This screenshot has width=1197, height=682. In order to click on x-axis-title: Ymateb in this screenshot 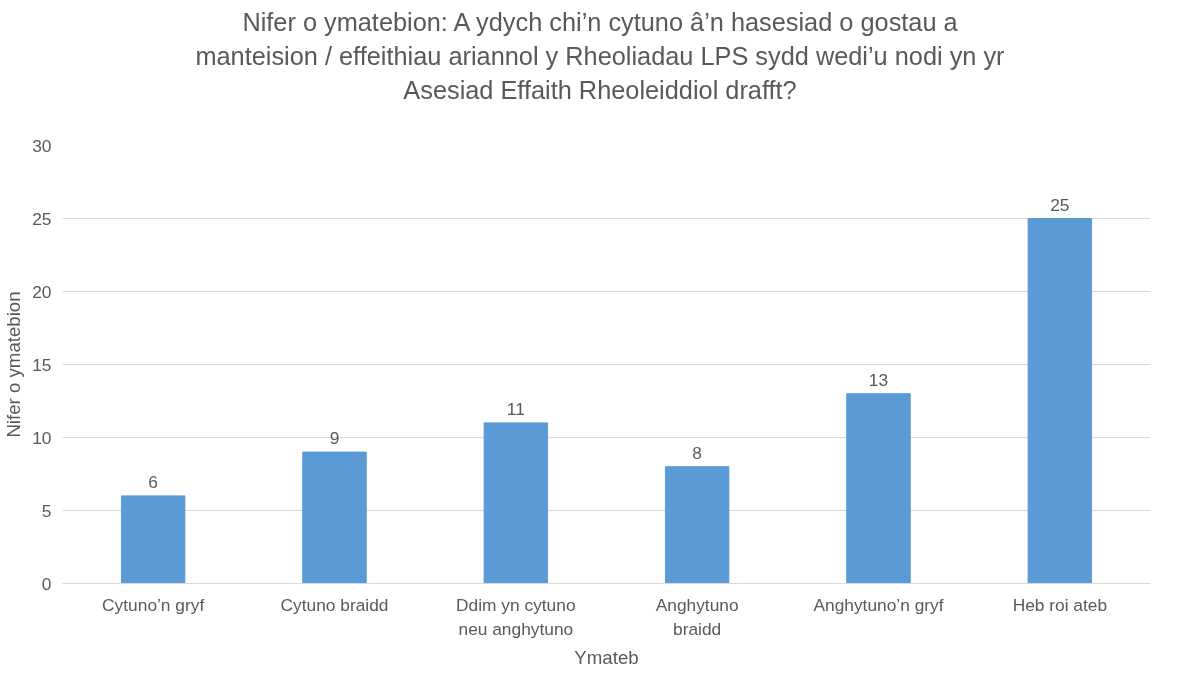, I will do `click(606, 657)`.